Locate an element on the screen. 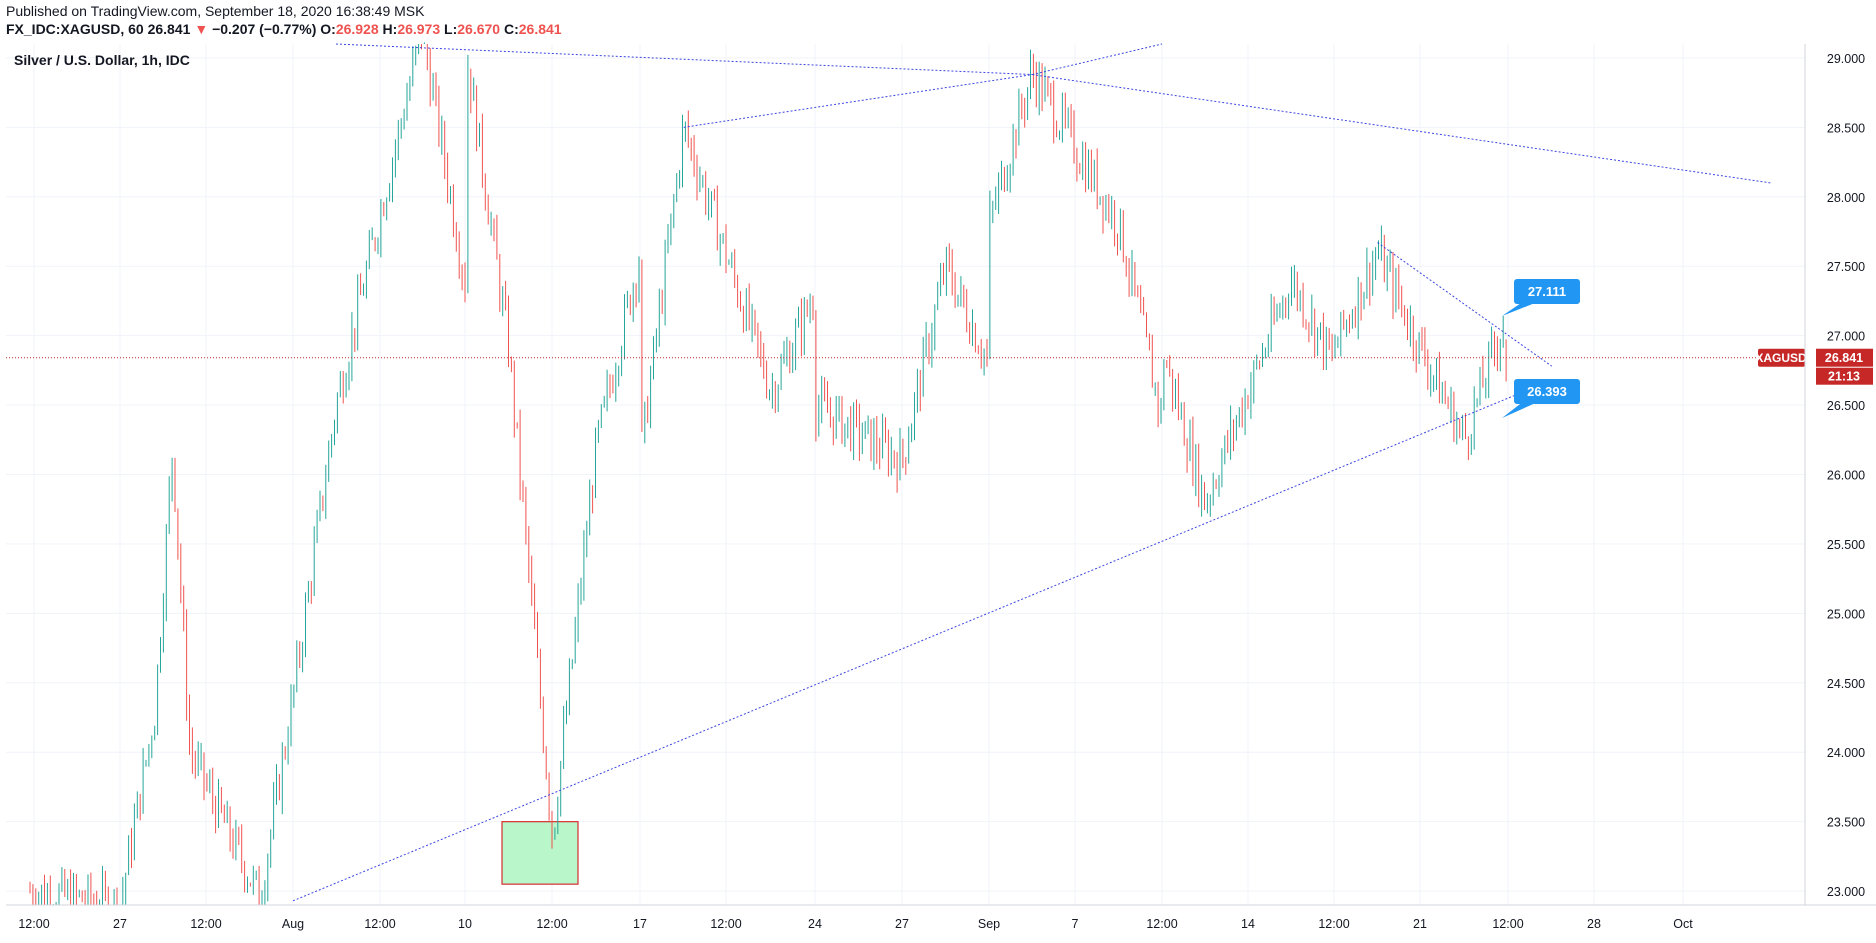 This screenshot has width=1876, height=943. high-value: 26.973 is located at coordinates (419, 29).